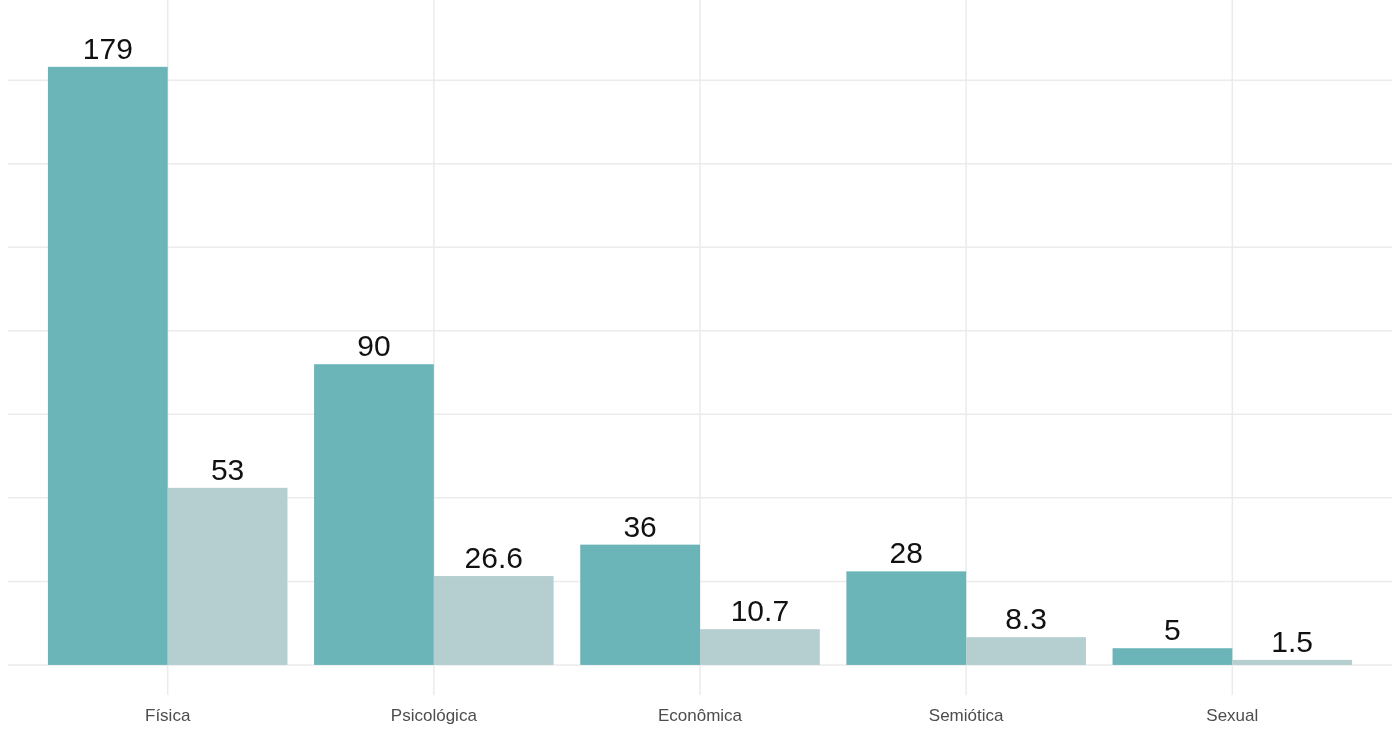 Image resolution: width=1392 pixels, height=729 pixels. I want to click on x-tick-label: Física, so click(168, 715).